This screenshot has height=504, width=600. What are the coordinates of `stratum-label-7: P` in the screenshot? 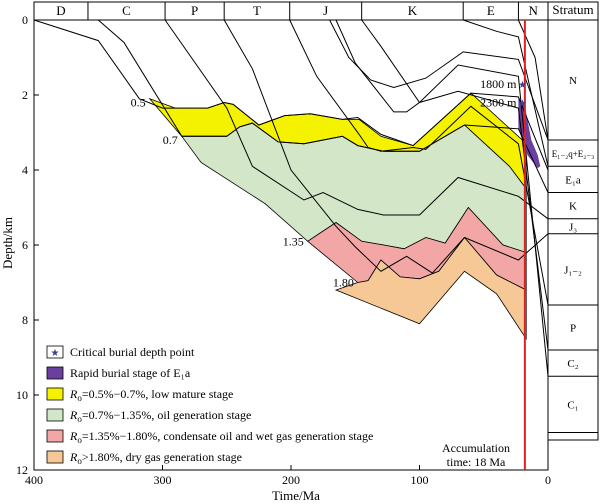 It's located at (573, 329).